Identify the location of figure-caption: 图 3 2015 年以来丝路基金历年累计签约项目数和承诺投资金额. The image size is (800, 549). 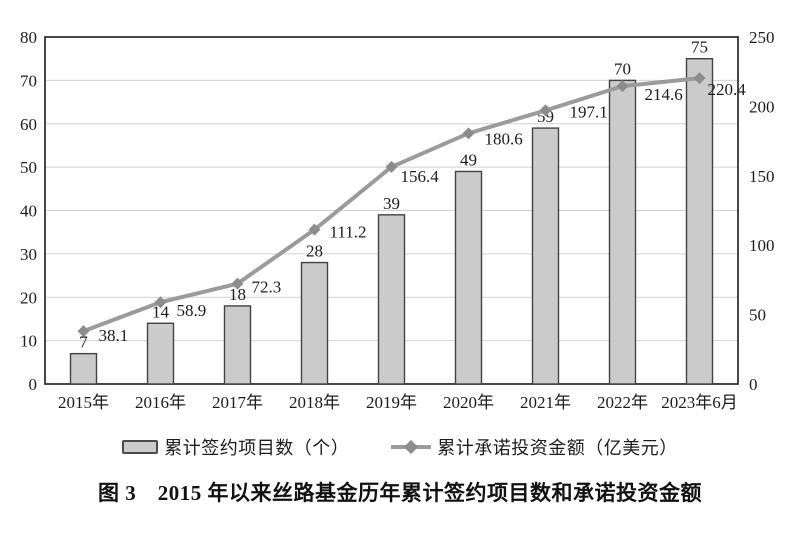
(400, 493).